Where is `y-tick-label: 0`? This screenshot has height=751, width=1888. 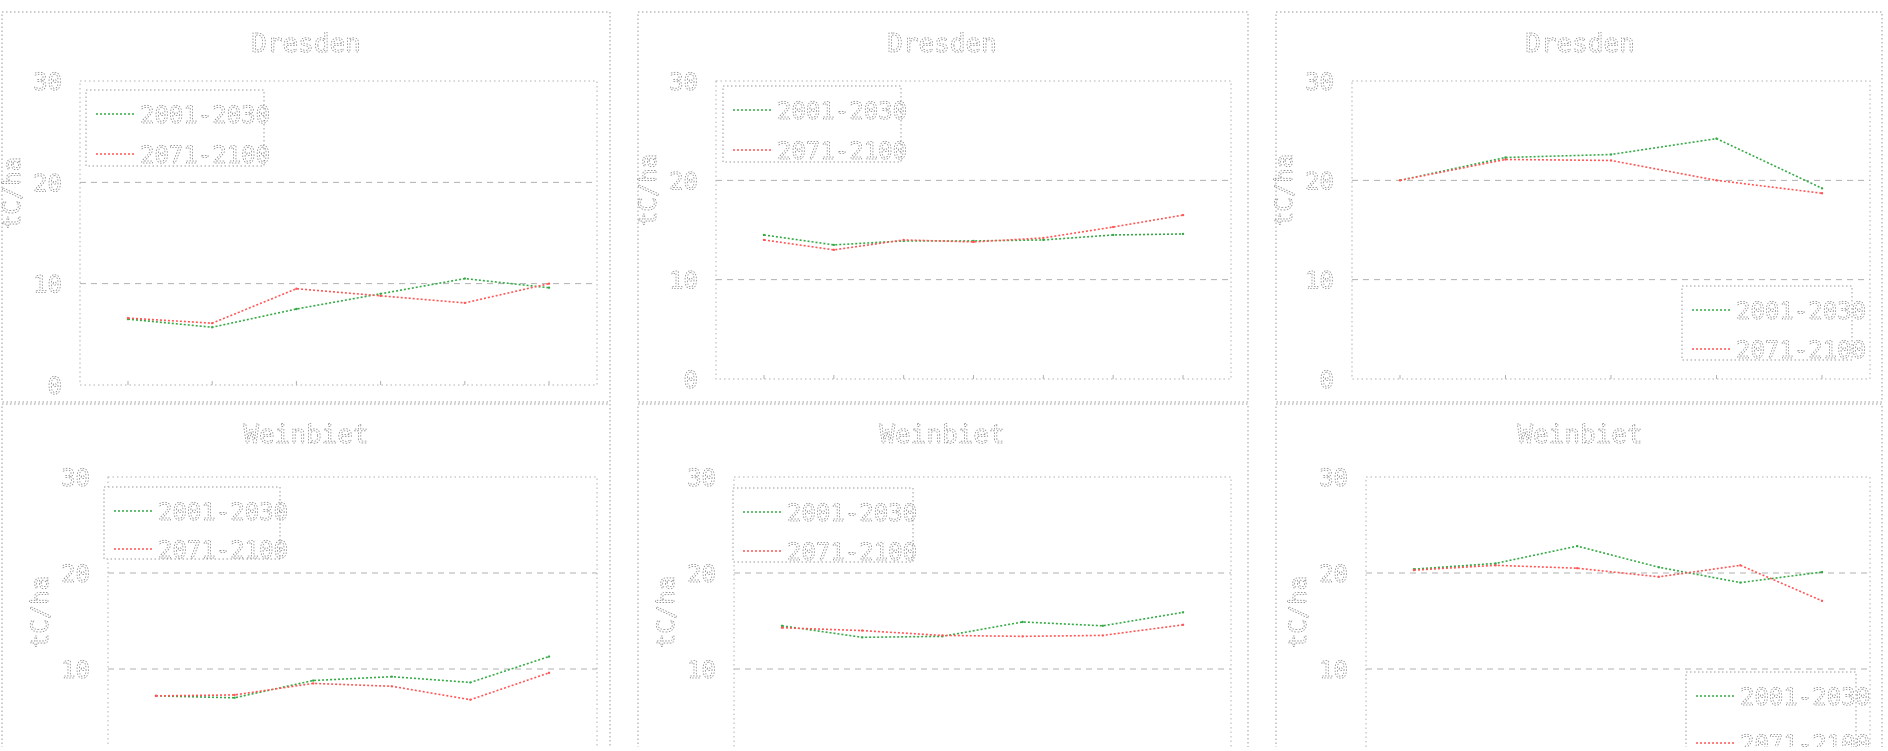
y-tick-label: 0 is located at coordinates (691, 380).